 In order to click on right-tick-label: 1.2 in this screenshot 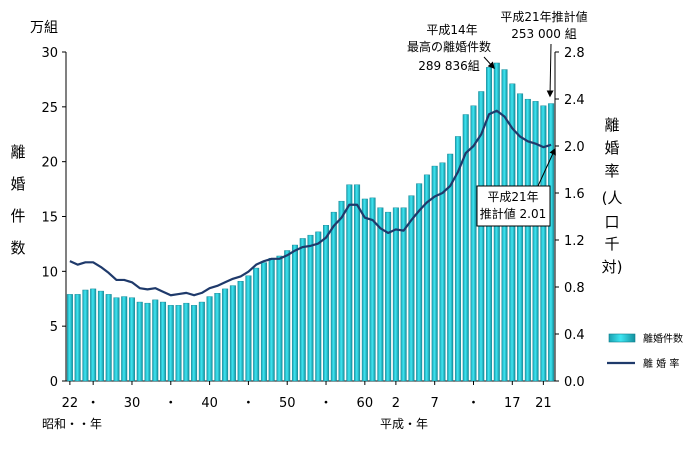, I will do `click(574, 241)`.